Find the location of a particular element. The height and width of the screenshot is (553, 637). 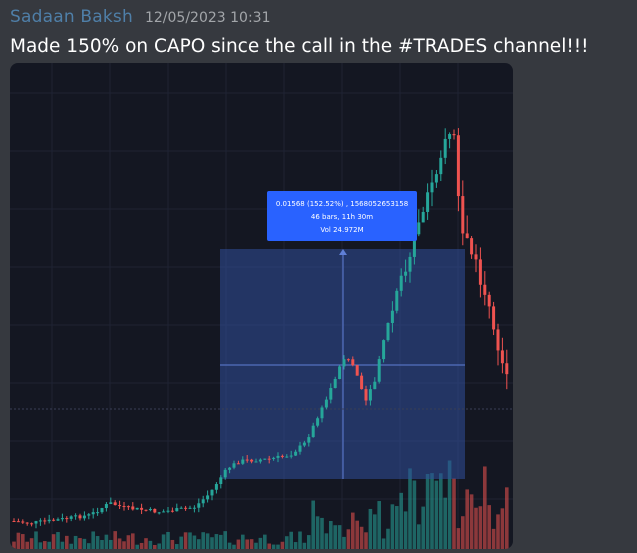

author-name: Sadaan Baksh is located at coordinates (71, 17).